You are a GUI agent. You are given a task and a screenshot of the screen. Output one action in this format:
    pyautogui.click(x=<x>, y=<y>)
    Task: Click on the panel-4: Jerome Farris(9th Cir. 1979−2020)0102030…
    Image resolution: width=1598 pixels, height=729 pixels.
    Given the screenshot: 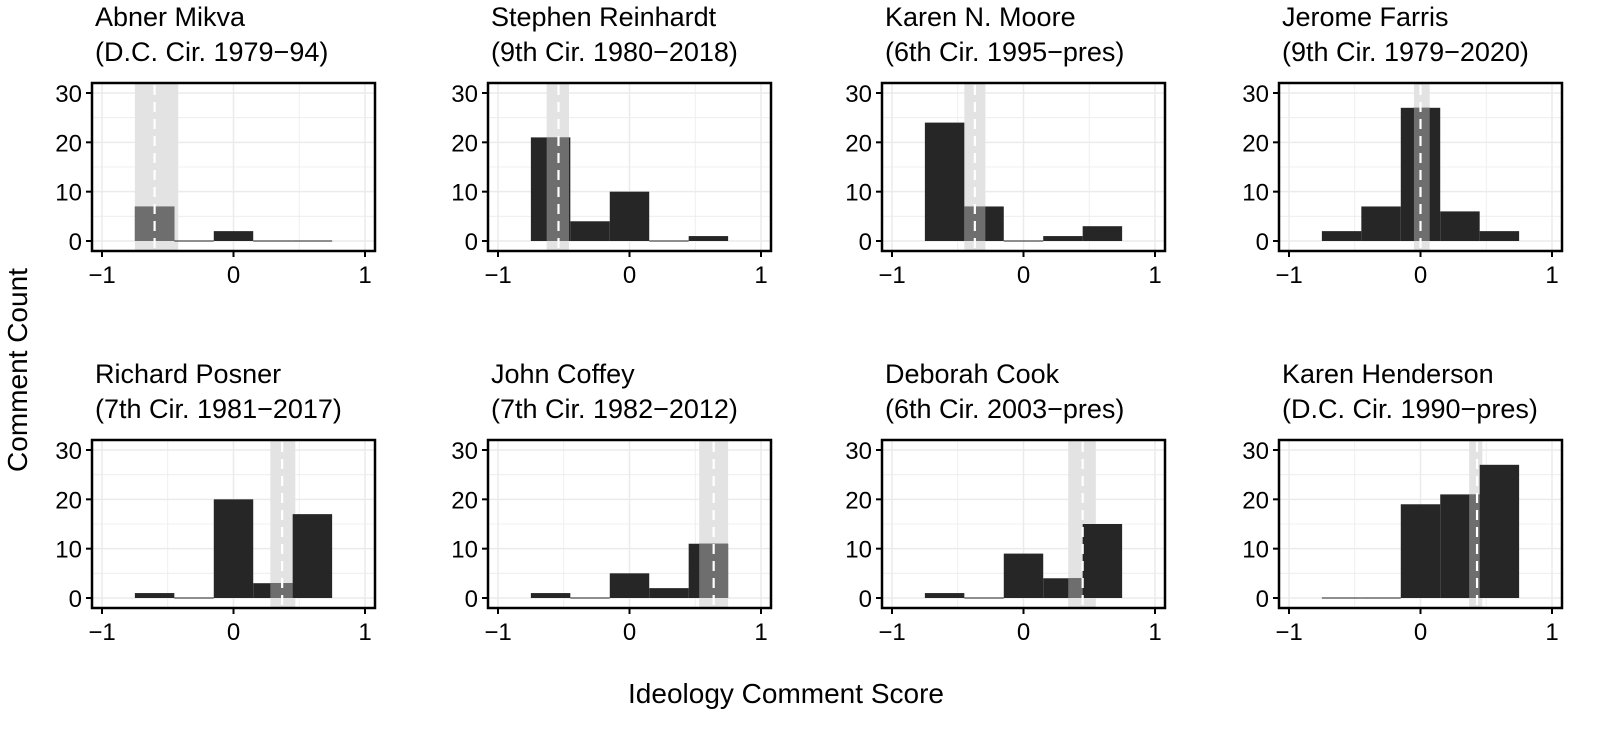 What is the action you would take?
    pyautogui.click(x=1403, y=145)
    